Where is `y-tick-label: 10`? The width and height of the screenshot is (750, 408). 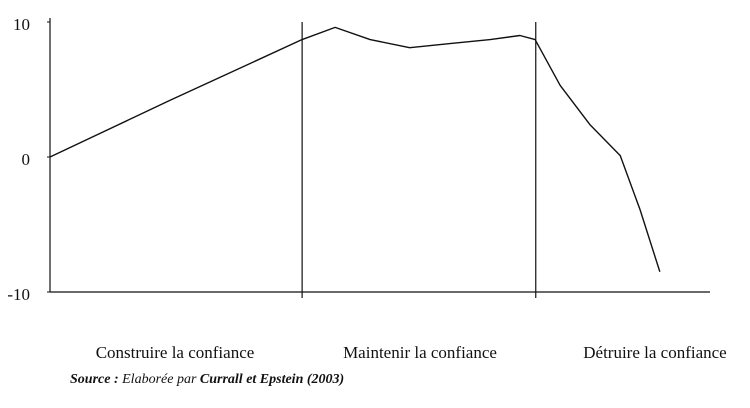 y-tick-label: 10 is located at coordinates (21, 24).